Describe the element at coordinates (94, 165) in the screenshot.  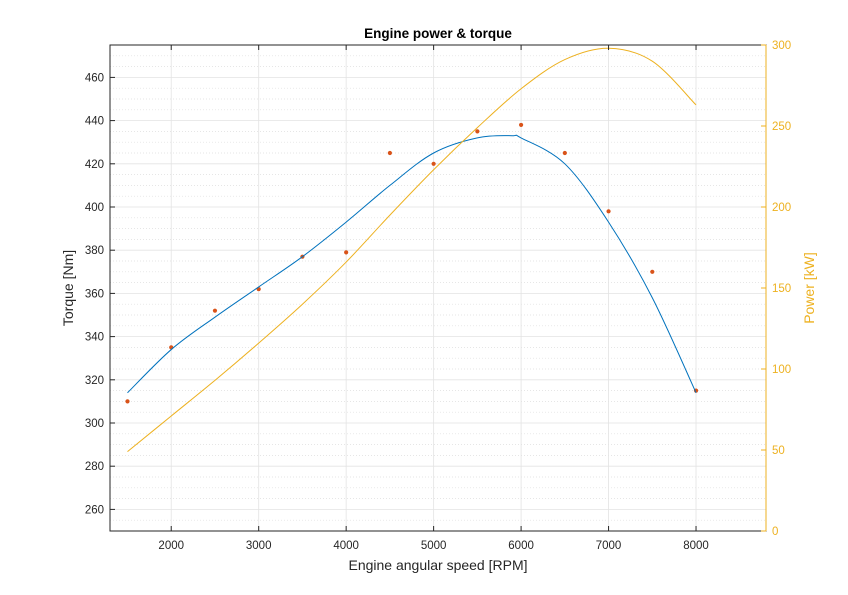
I see `y-tick-label: 420` at that location.